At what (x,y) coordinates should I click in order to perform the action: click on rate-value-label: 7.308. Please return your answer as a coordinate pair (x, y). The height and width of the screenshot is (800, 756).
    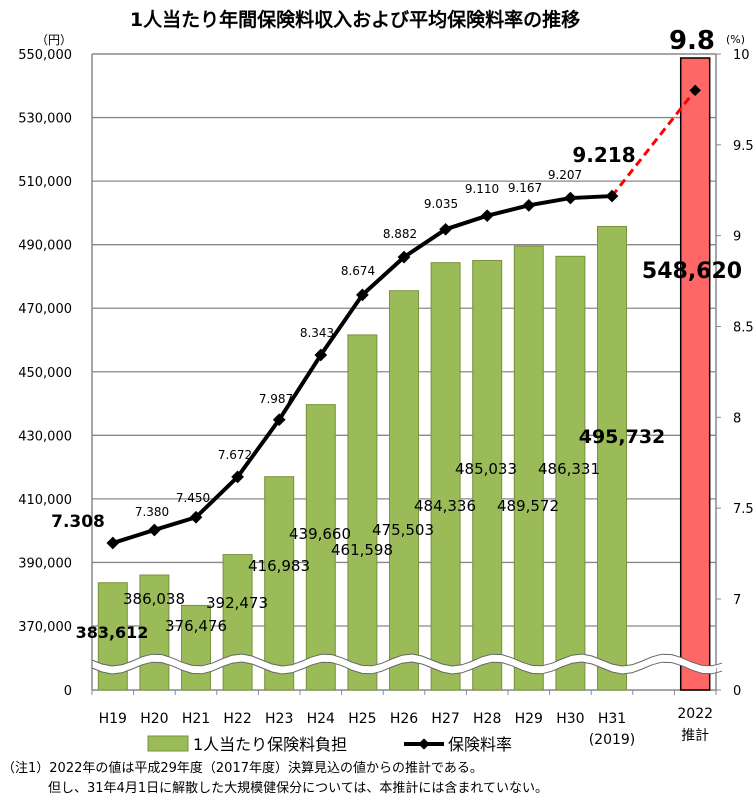
    Looking at the image, I should click on (78, 522).